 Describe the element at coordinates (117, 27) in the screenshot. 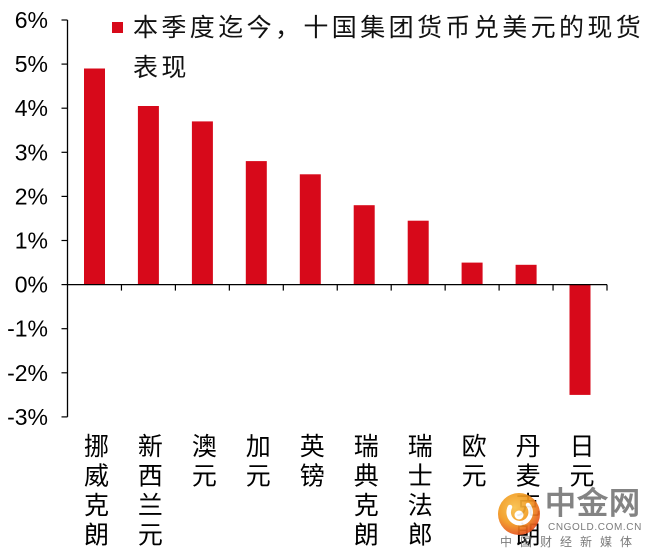

I see `legend-swatch` at that location.